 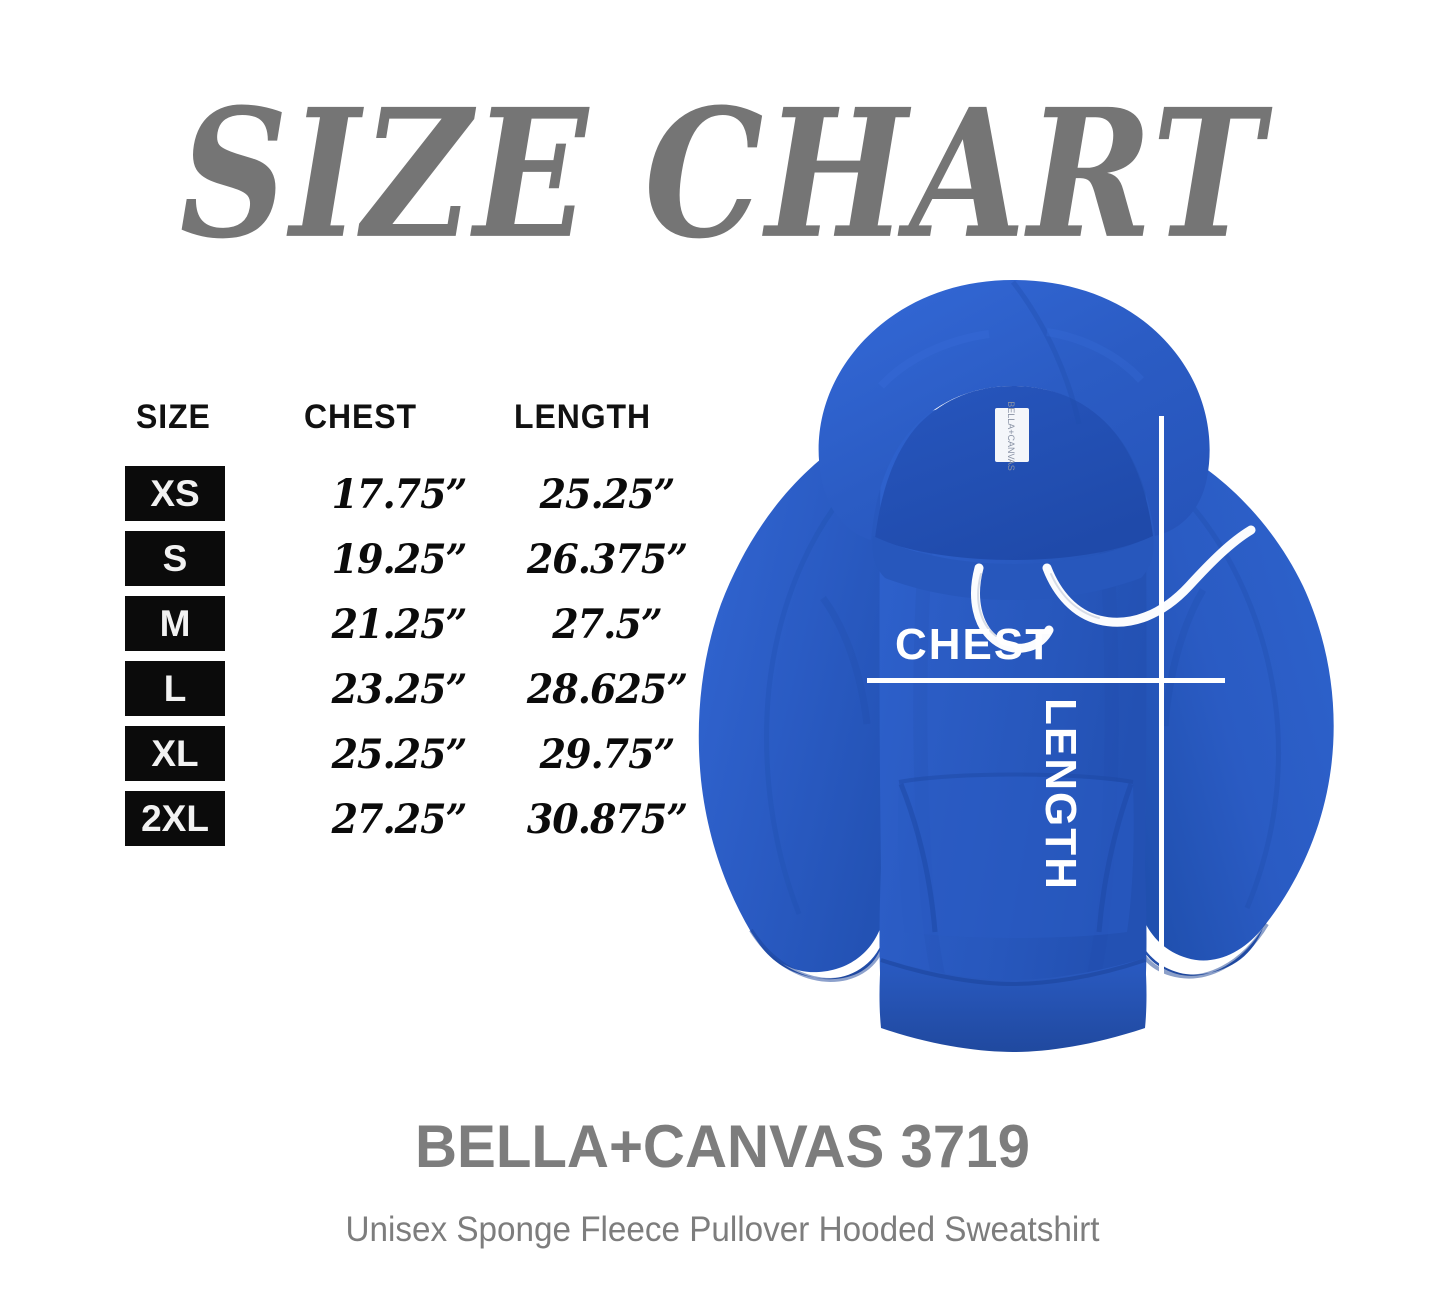 What do you see at coordinates (361, 417) in the screenshot?
I see `column-header-chest: CHEST` at bounding box center [361, 417].